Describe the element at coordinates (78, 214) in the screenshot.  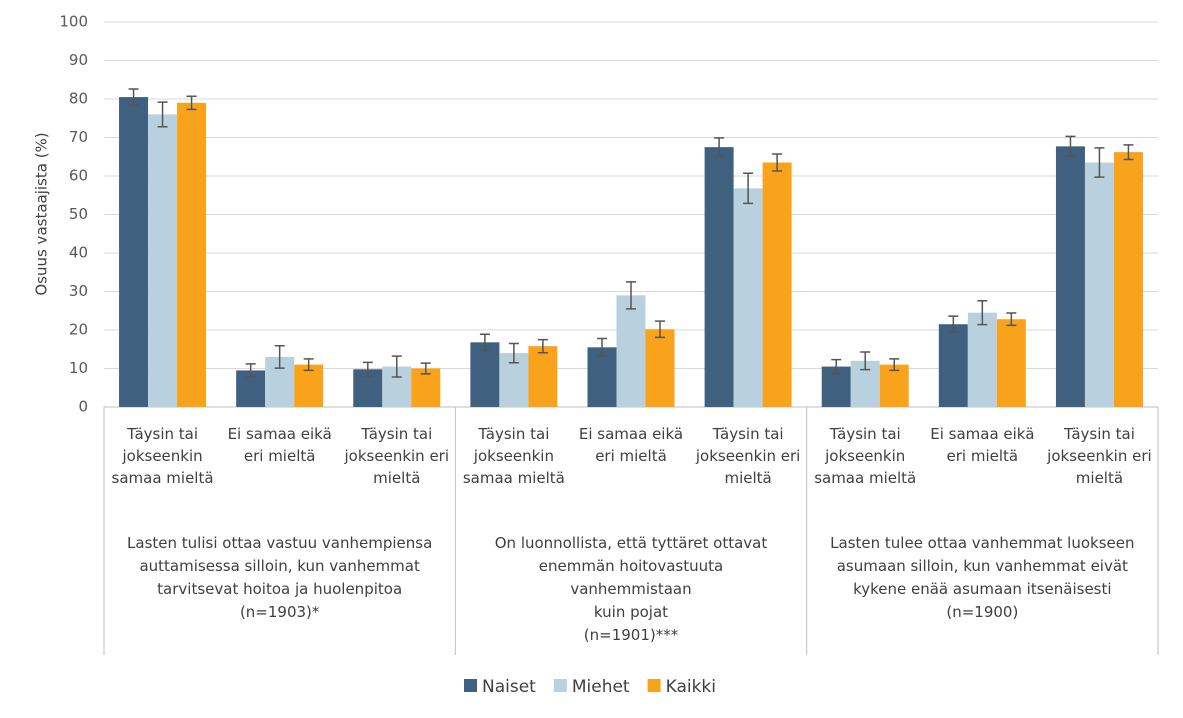
I see `y-tick-label: 50` at that location.